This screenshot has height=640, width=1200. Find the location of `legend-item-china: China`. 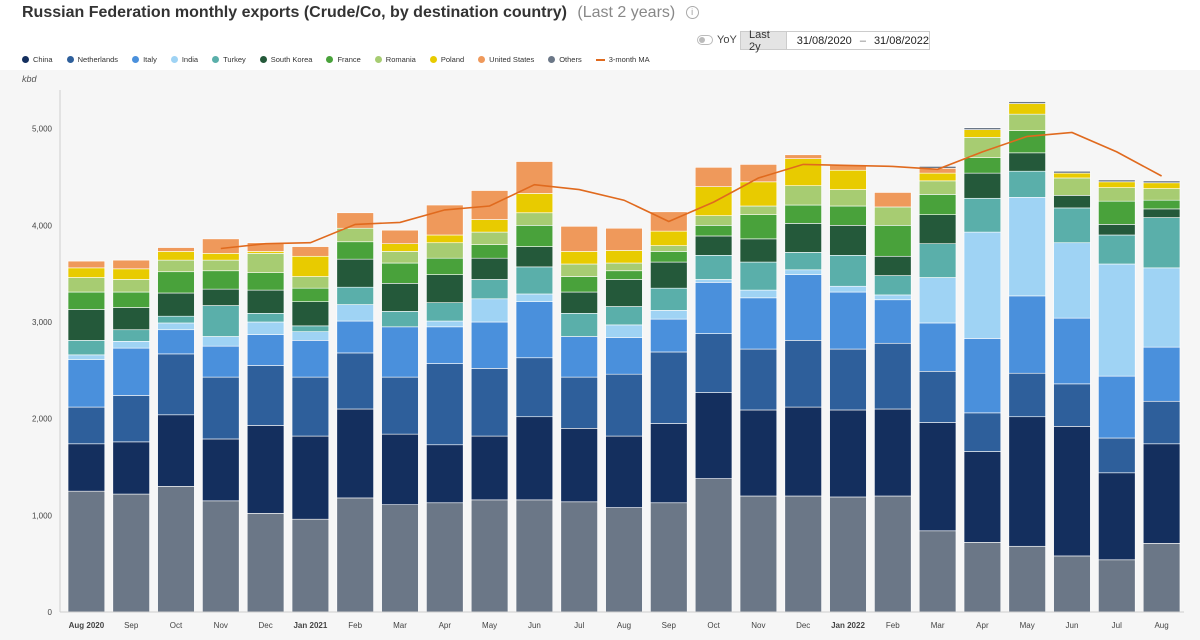

legend-item-china: China is located at coordinates (37, 59).